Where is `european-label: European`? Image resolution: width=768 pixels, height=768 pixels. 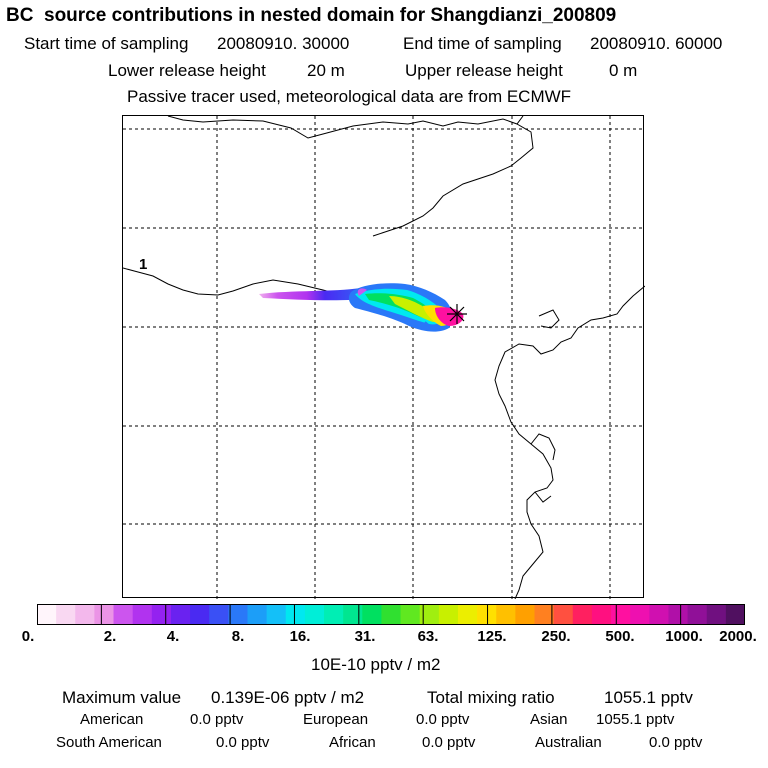 european-label: European is located at coordinates (336, 719).